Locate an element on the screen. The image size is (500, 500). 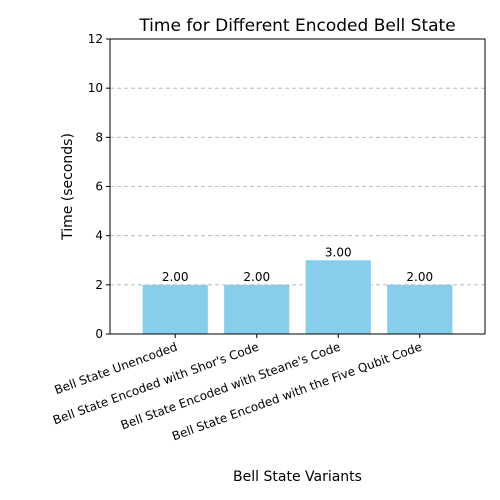
y-axis-ticks: 0 2 4 6 8 10 12 is located at coordinates (99, 186).